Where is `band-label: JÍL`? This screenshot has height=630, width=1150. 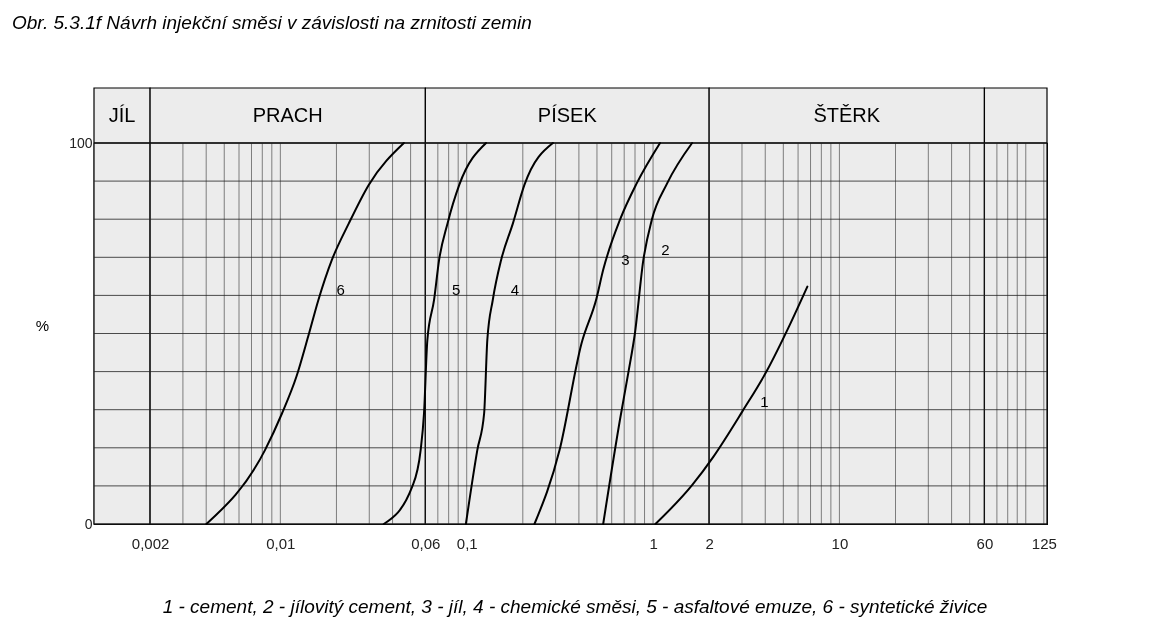 band-label: JÍL is located at coordinates (122, 114).